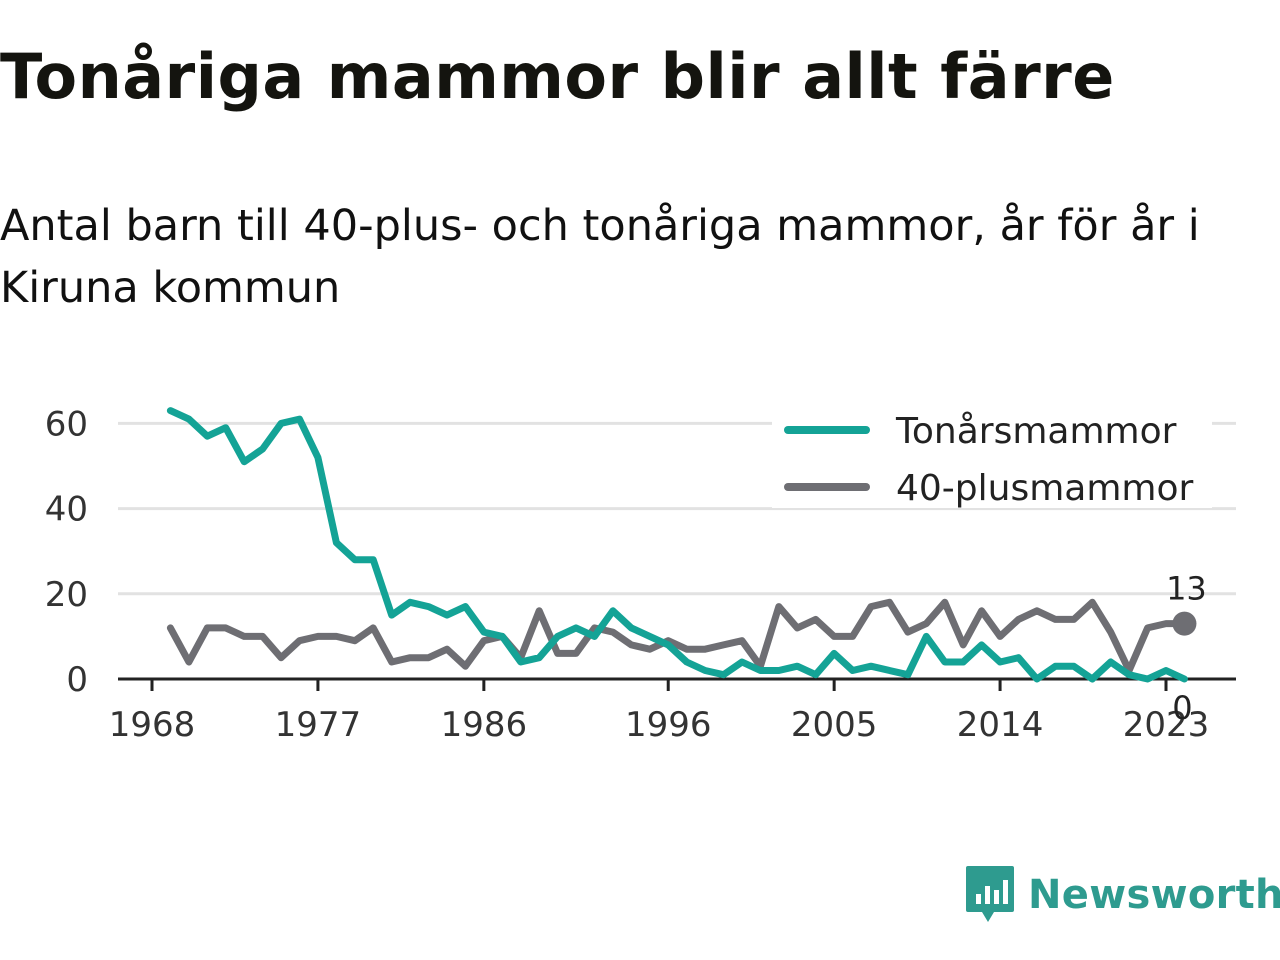 Image resolution: width=1280 pixels, height=960 pixels. I want to click on newsworthy-logo: Newsworthy, so click(1122, 895).